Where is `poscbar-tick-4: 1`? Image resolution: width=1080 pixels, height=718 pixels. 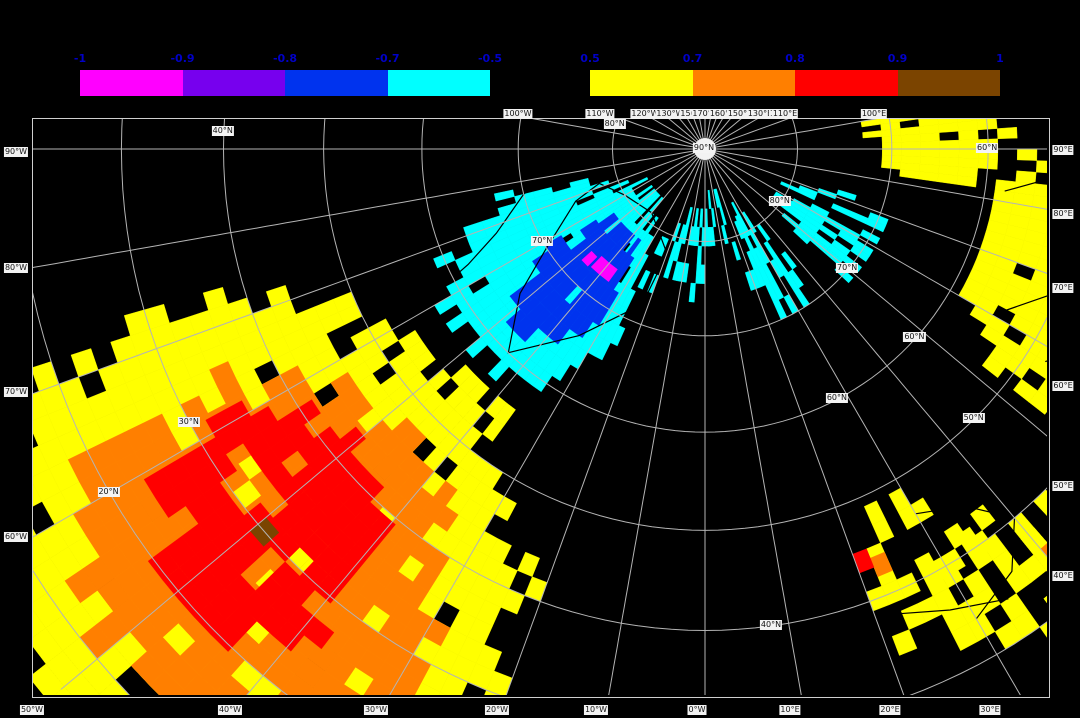 poscbar-tick-4: 1 is located at coordinates (1000, 58).